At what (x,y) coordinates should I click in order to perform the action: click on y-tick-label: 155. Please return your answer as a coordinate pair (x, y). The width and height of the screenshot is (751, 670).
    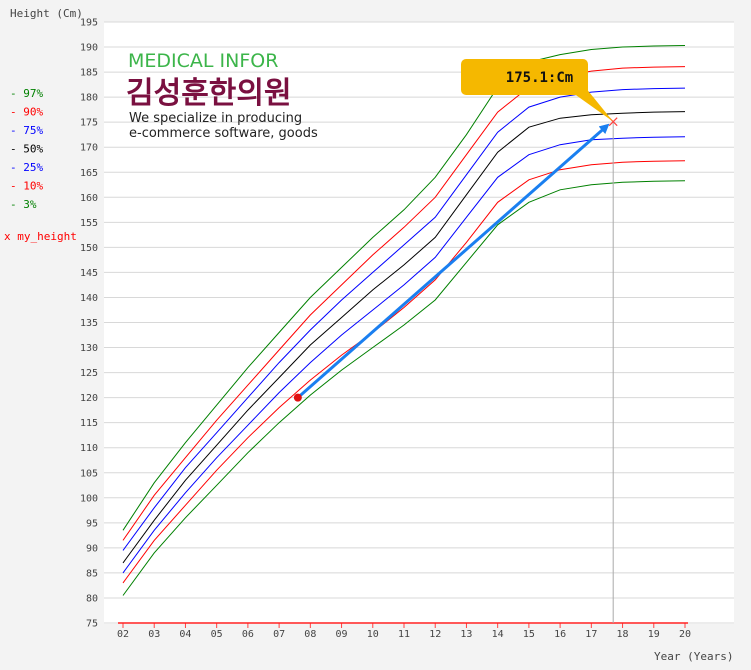
    Looking at the image, I should click on (89, 223).